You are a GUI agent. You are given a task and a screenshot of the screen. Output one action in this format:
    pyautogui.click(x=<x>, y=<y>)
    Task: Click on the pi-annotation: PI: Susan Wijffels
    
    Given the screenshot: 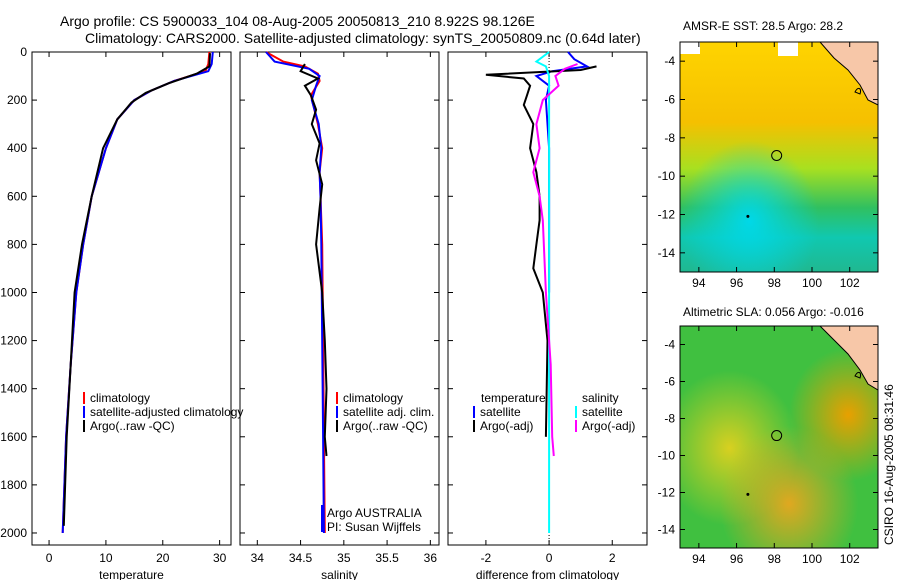 What is the action you would take?
    pyautogui.click(x=374, y=527)
    